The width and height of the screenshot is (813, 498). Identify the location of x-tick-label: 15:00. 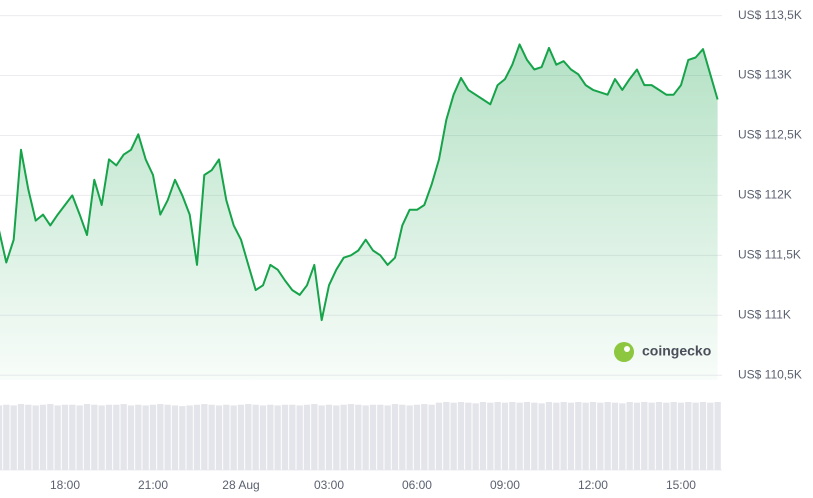
(681, 485).